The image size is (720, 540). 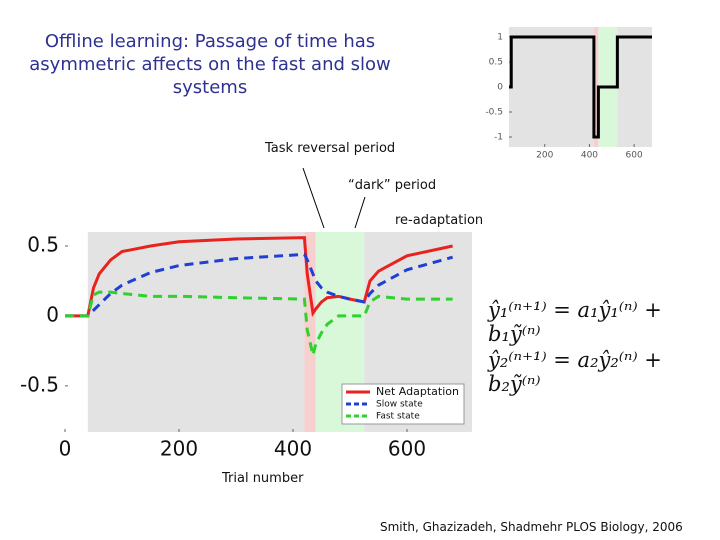 I want to click on y-tick-label: 1, so click(x=500, y=38).